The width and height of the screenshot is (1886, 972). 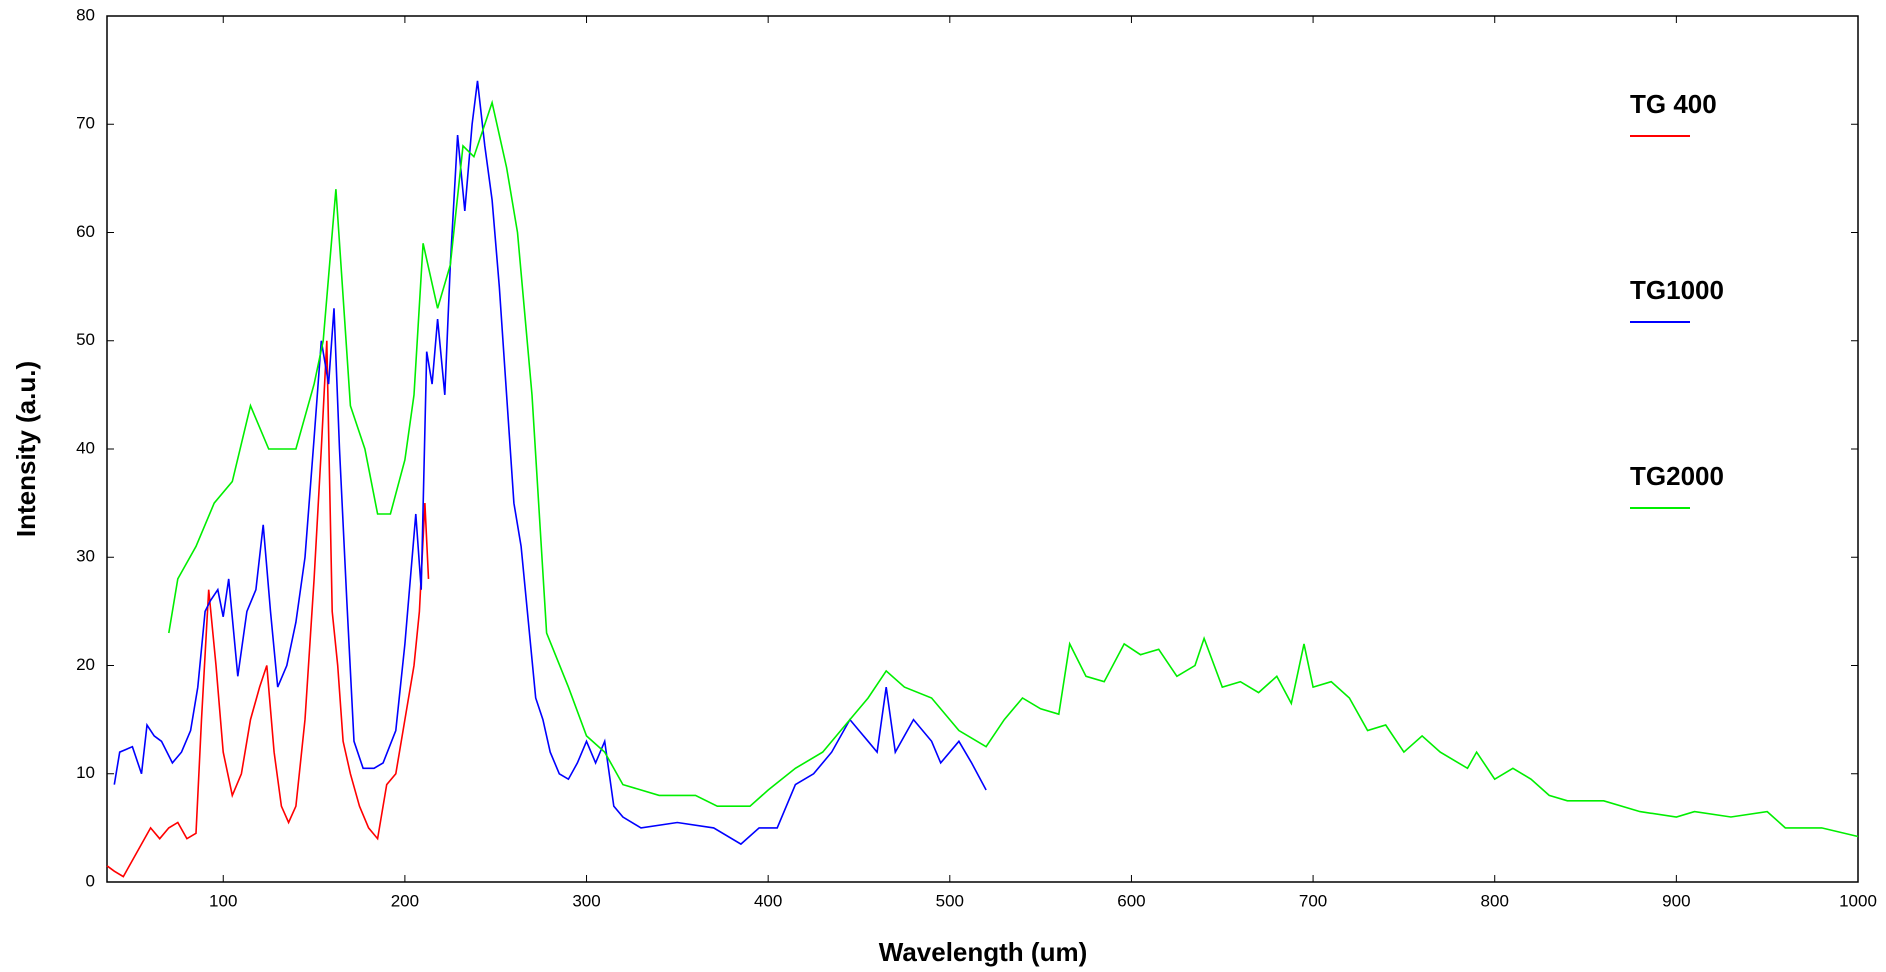 What do you see at coordinates (1677, 476) in the screenshot?
I see `legend-label: TG2000` at bounding box center [1677, 476].